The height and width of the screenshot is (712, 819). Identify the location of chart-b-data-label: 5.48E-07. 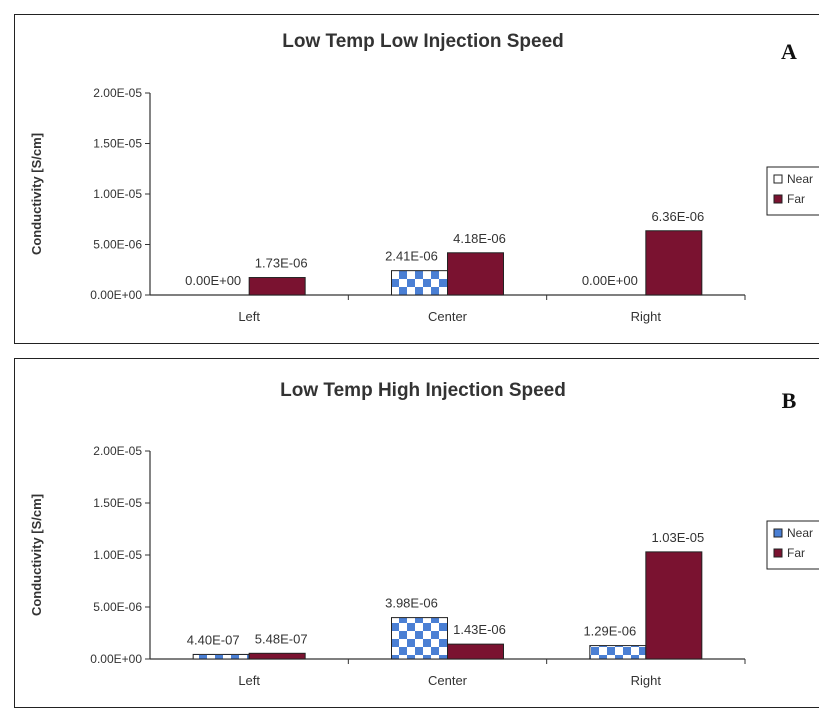
(281, 638).